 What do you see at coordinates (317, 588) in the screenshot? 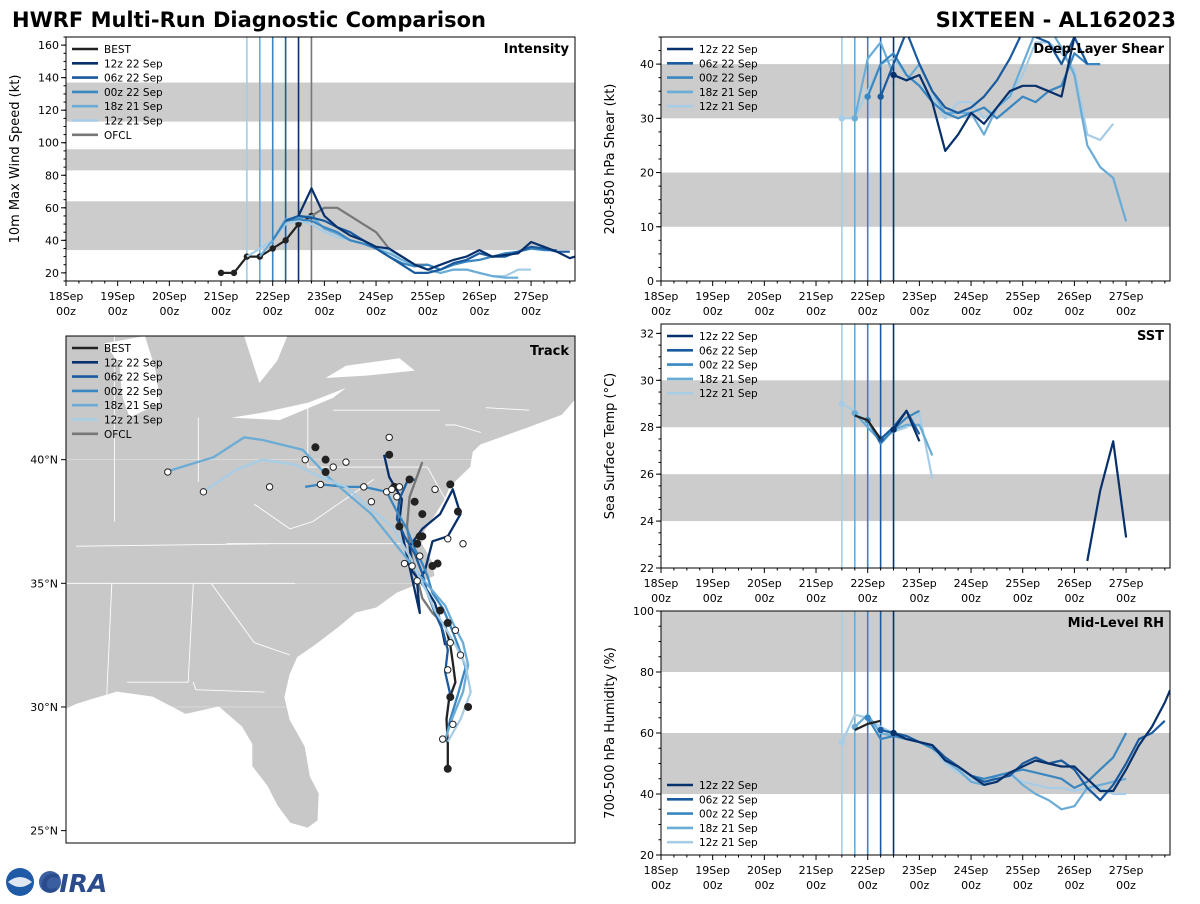
I see `track-line-18z-21-sep` at bounding box center [317, 588].